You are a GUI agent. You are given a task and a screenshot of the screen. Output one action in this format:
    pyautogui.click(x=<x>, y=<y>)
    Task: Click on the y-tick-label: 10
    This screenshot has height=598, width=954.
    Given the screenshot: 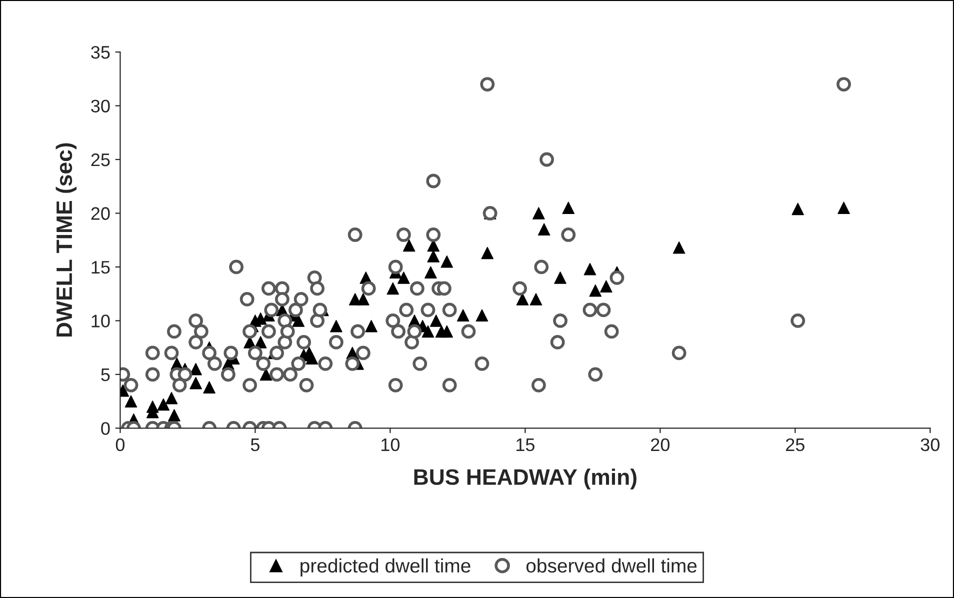 What is the action you would take?
    pyautogui.click(x=101, y=321)
    